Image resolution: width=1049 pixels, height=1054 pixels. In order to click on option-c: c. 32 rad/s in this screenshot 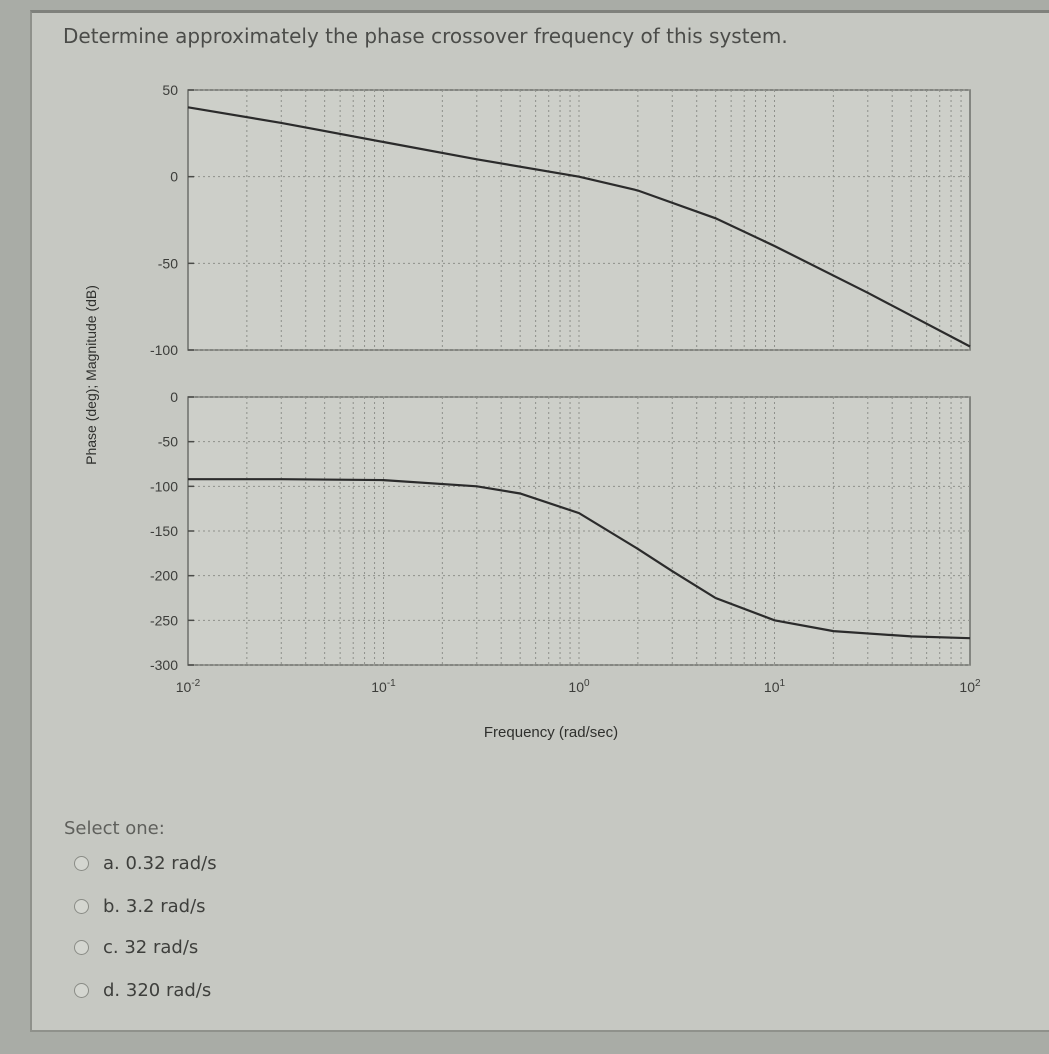, I will do `click(136, 947)`.